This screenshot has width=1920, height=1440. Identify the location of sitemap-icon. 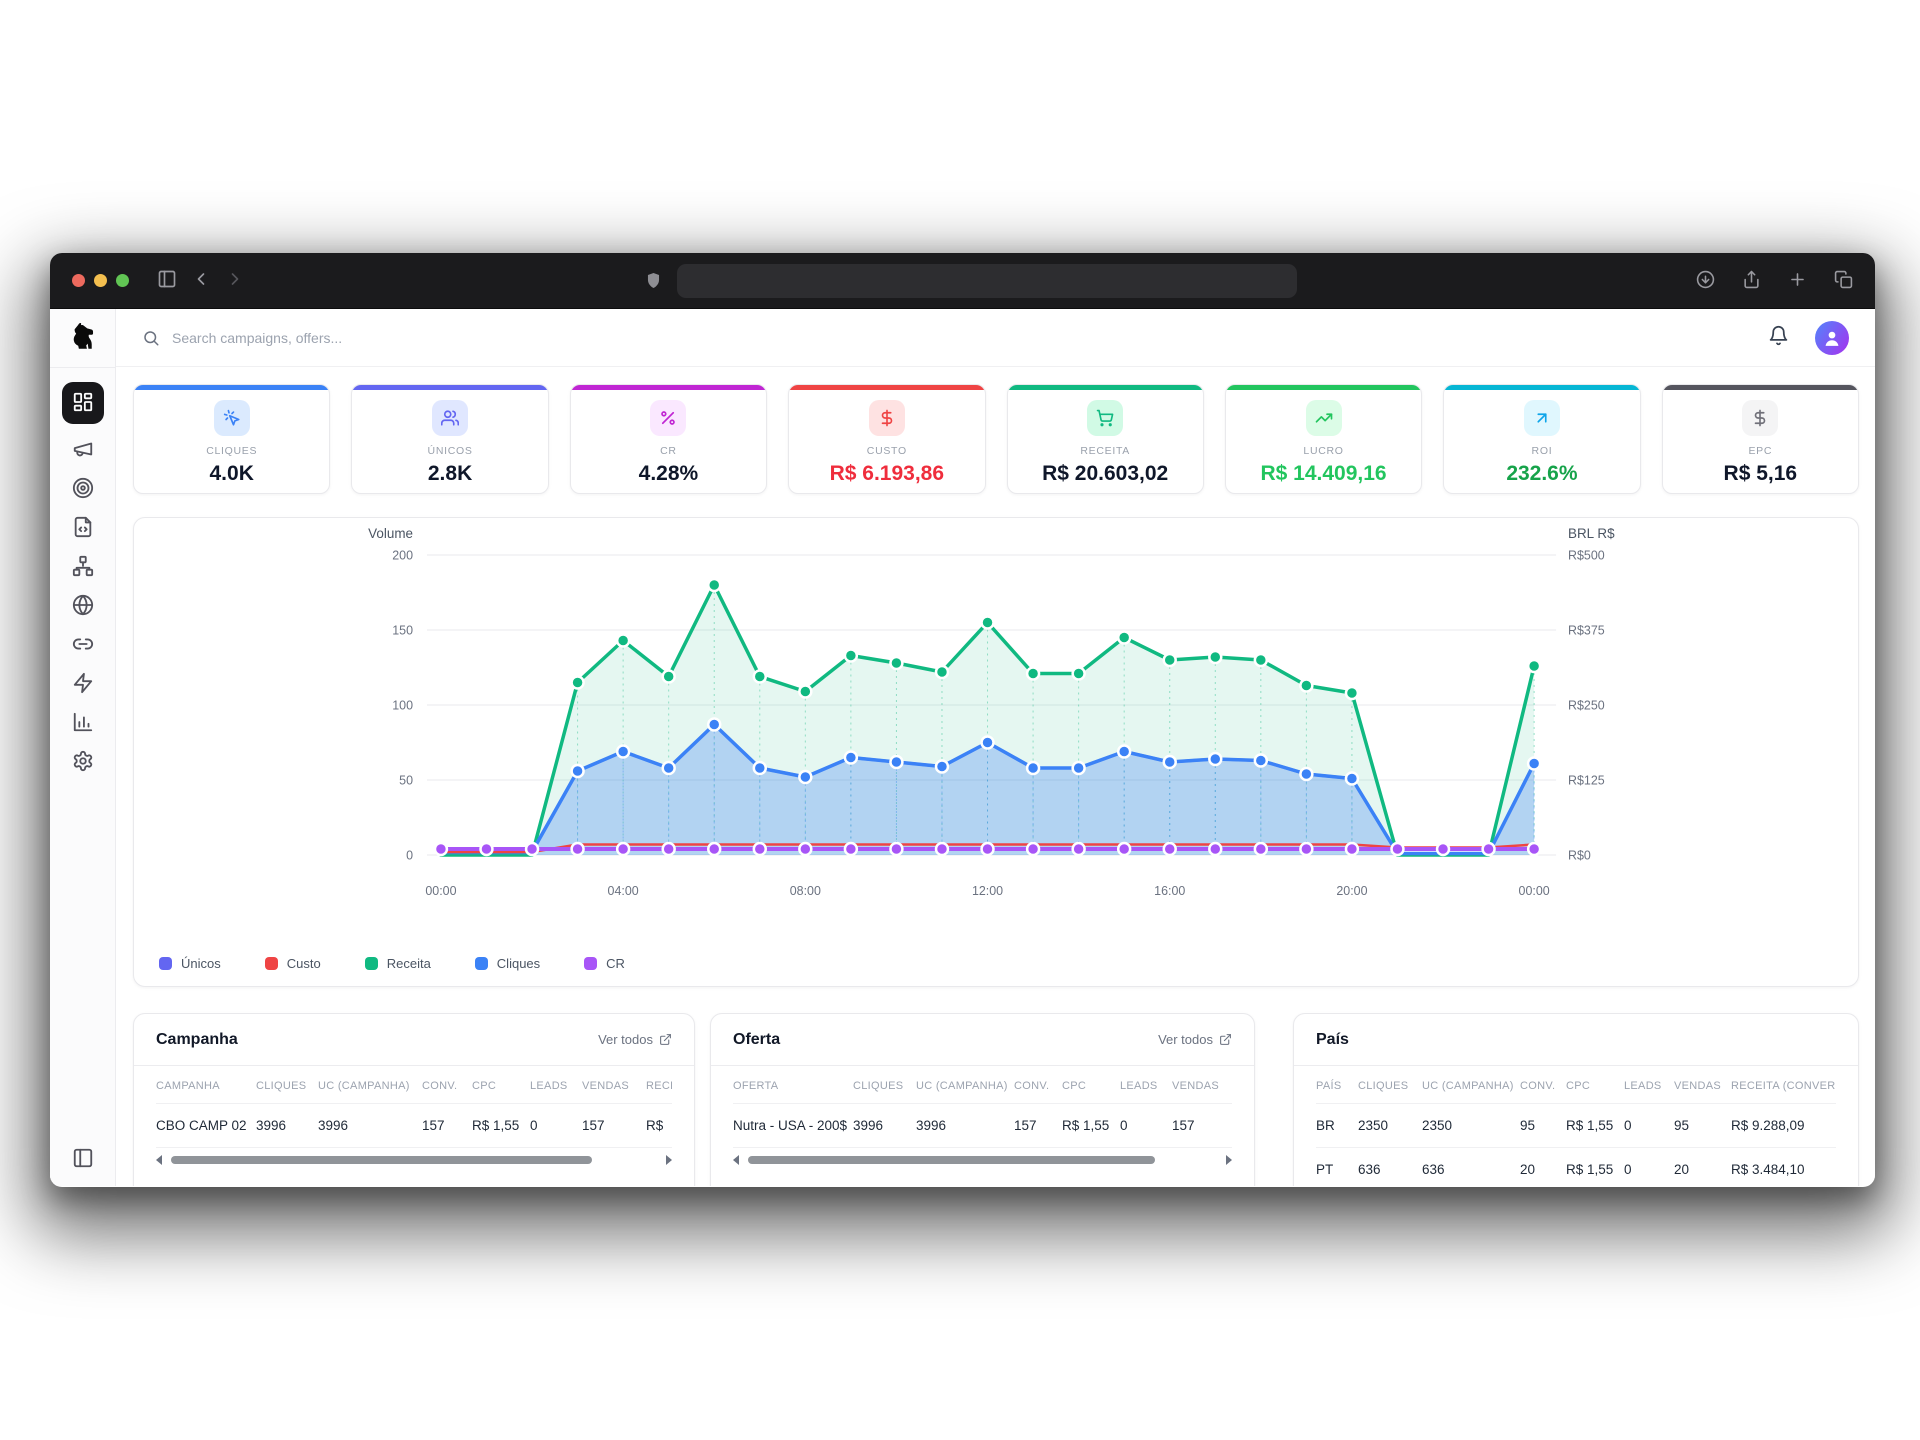
(83, 567).